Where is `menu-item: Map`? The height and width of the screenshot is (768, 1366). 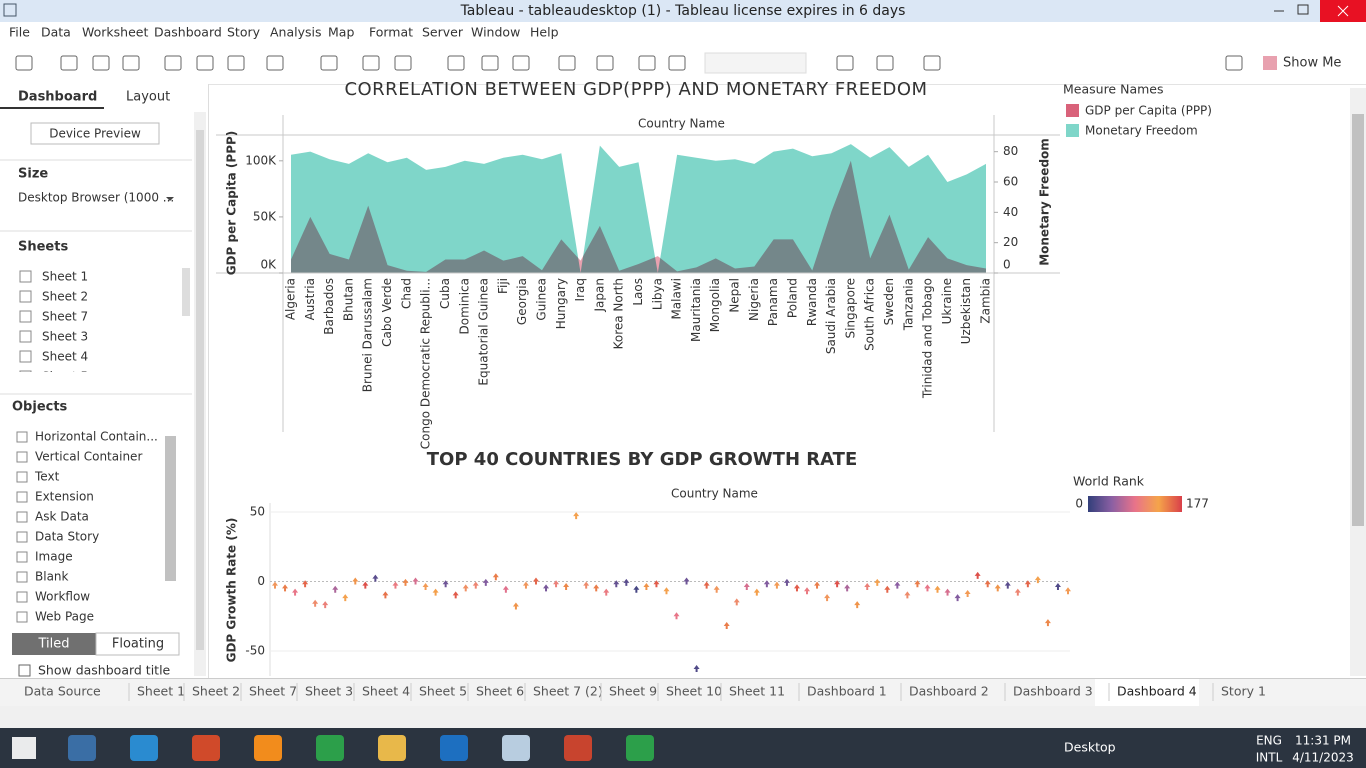 menu-item: Map is located at coordinates (341, 32).